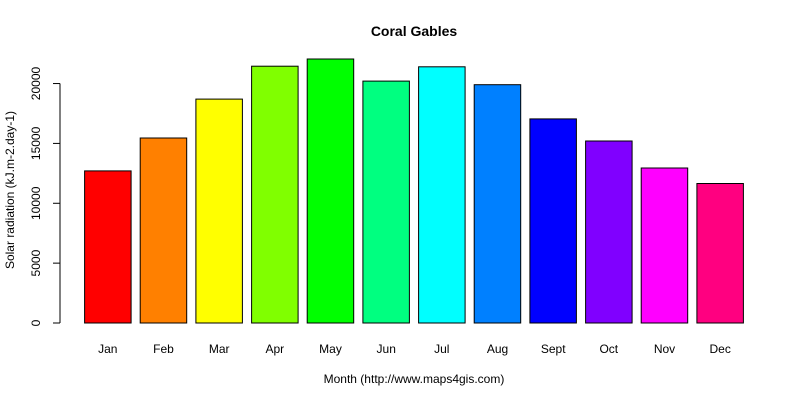  I want to click on x-tick-label: Jul, so click(441, 349).